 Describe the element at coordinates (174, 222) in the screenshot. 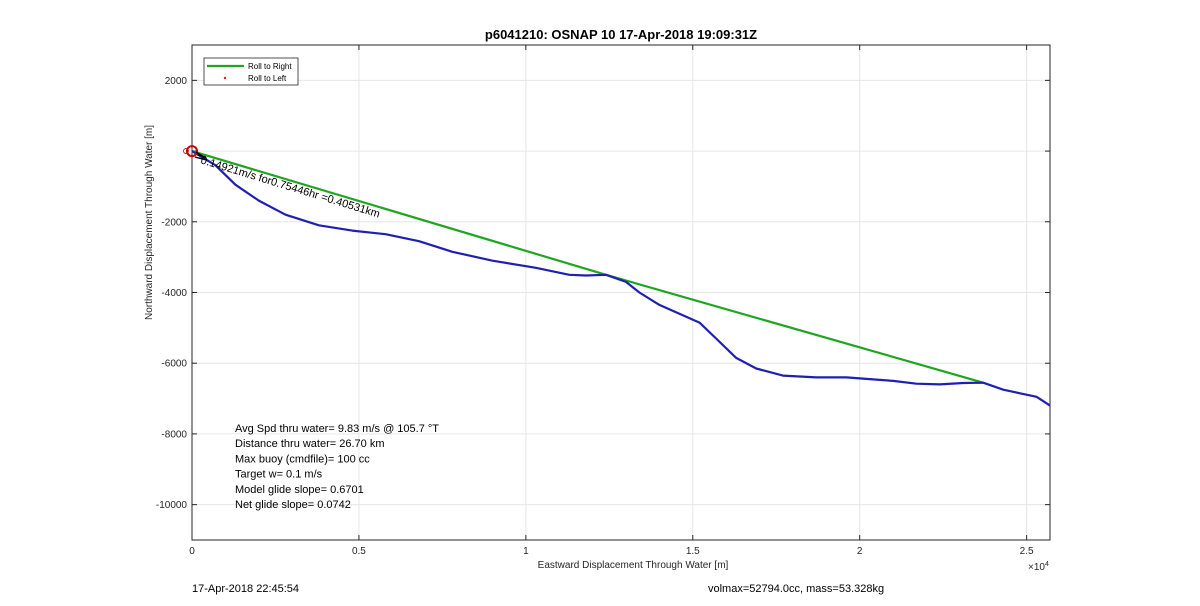

I see `y-tick-label: -2000` at that location.